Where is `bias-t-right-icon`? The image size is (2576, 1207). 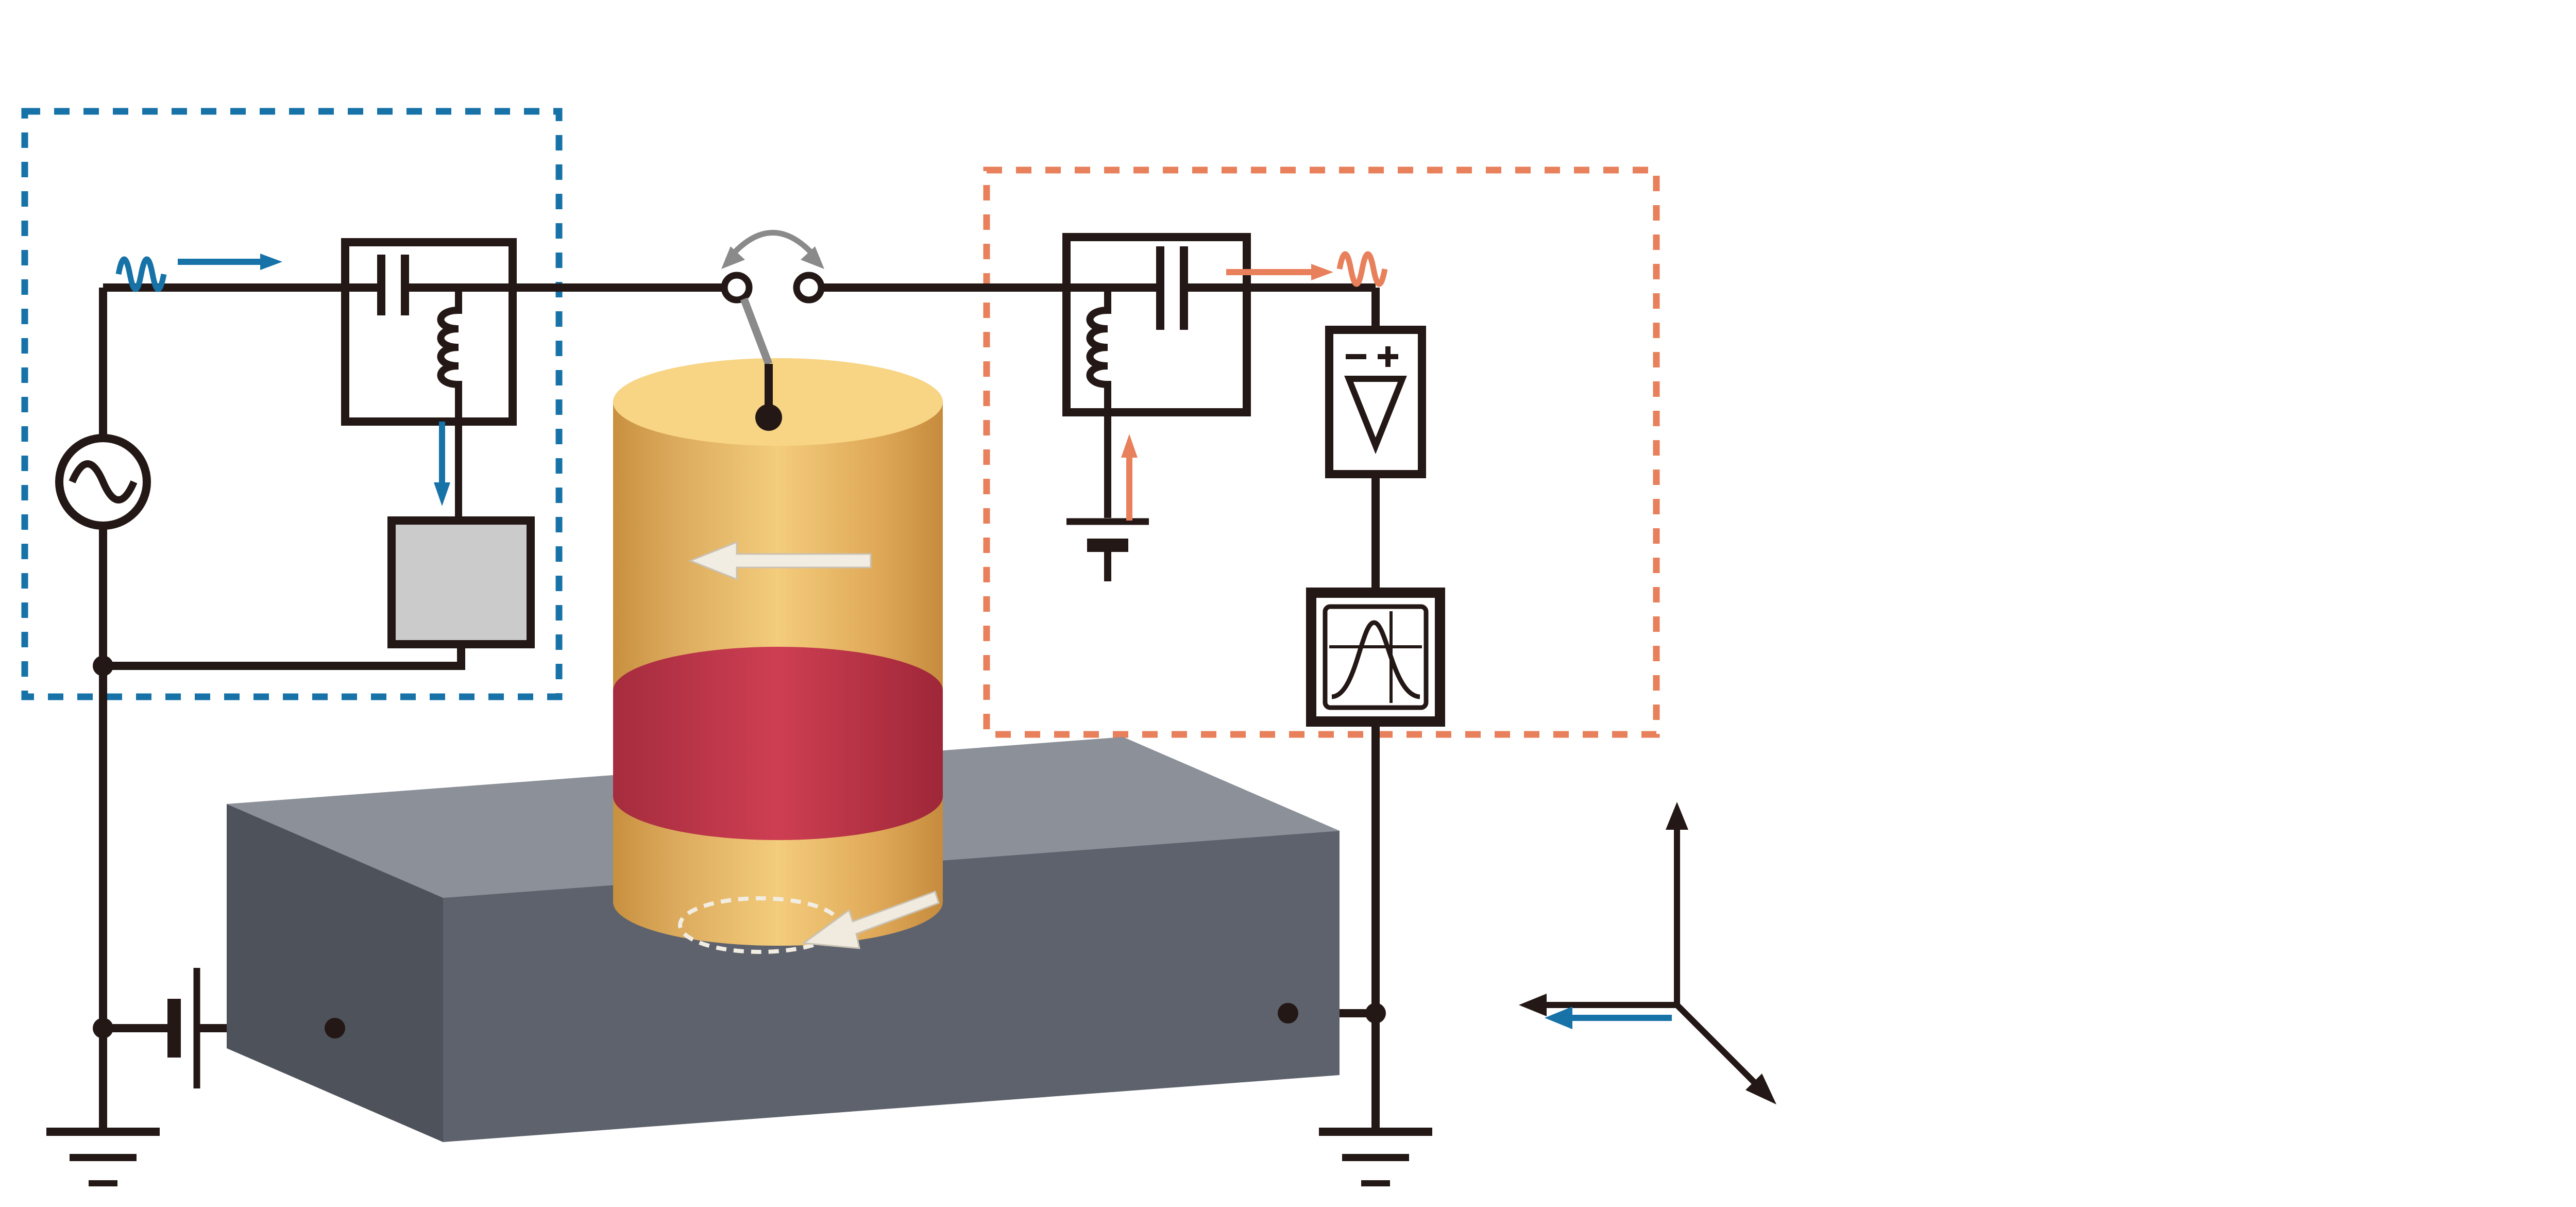 bias-t-right-icon is located at coordinates (1157, 375).